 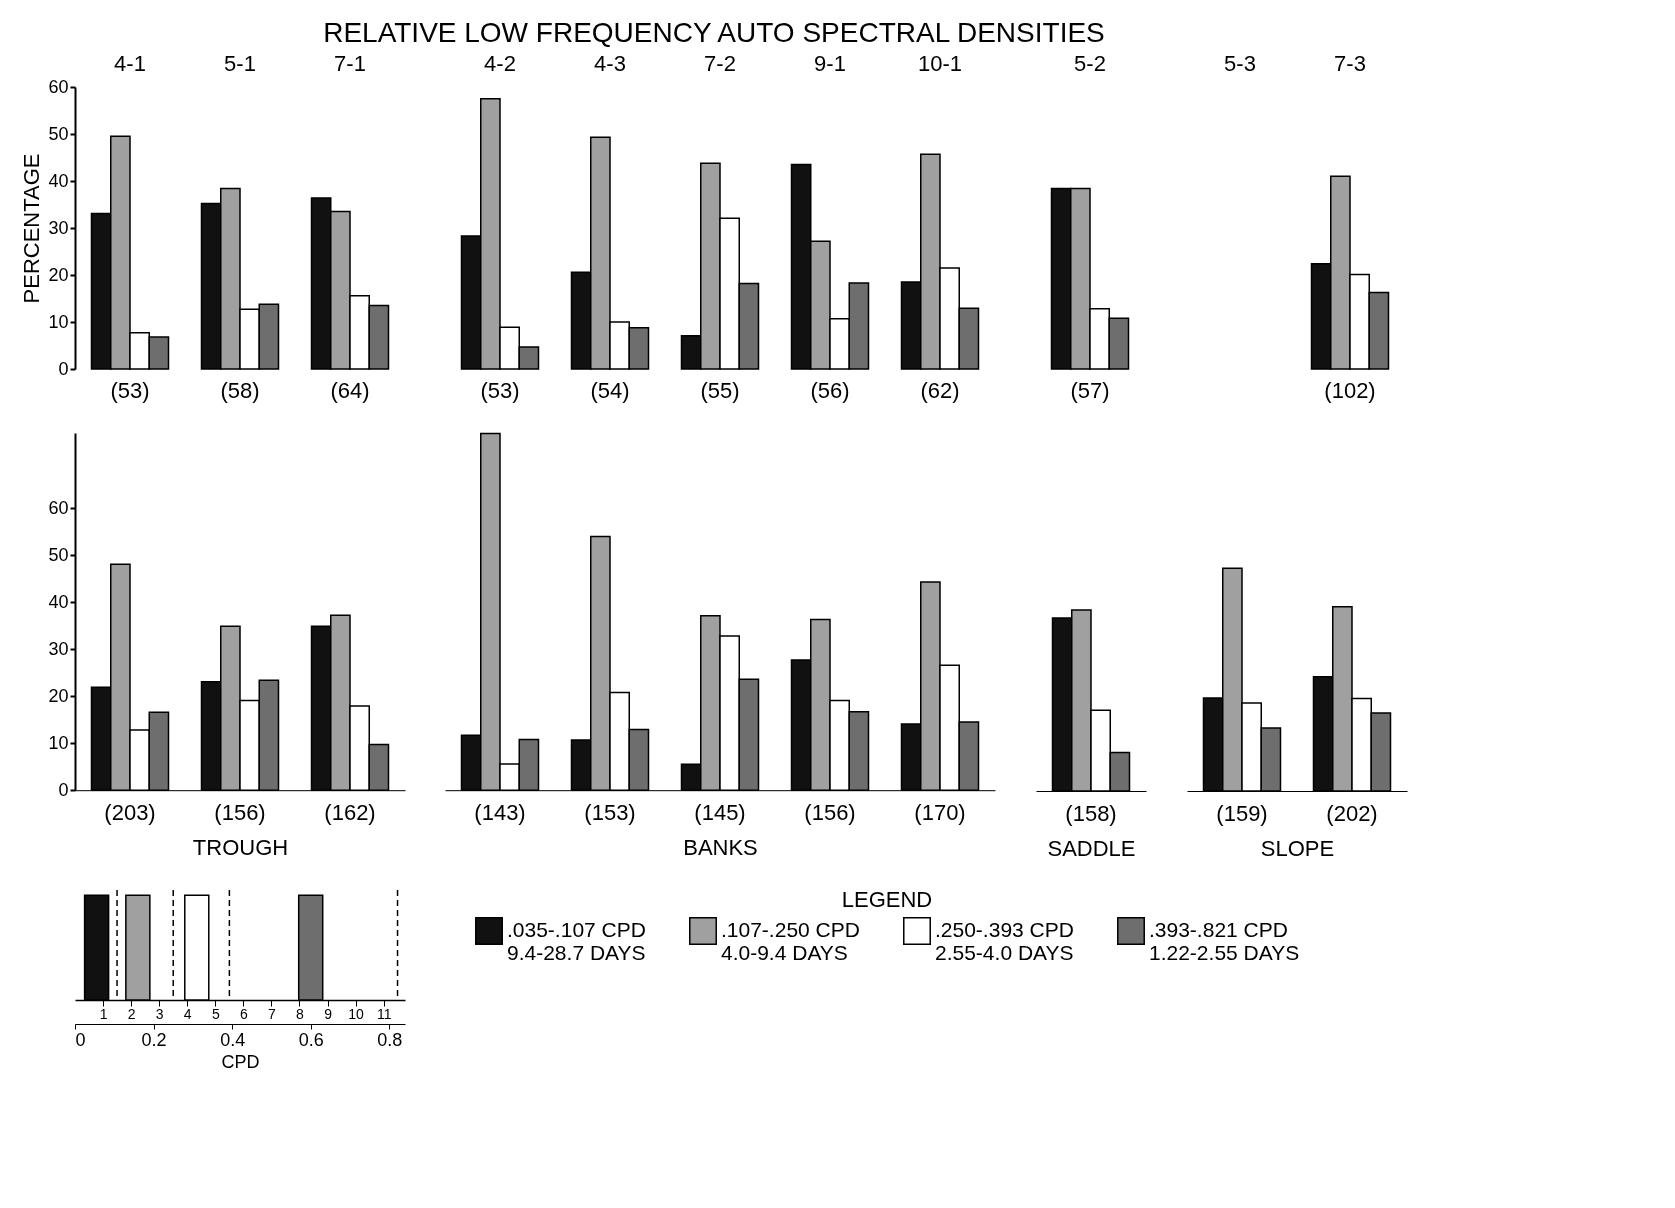 What do you see at coordinates (1352, 813) in the screenshot?
I see `x-tick-label: (202)` at bounding box center [1352, 813].